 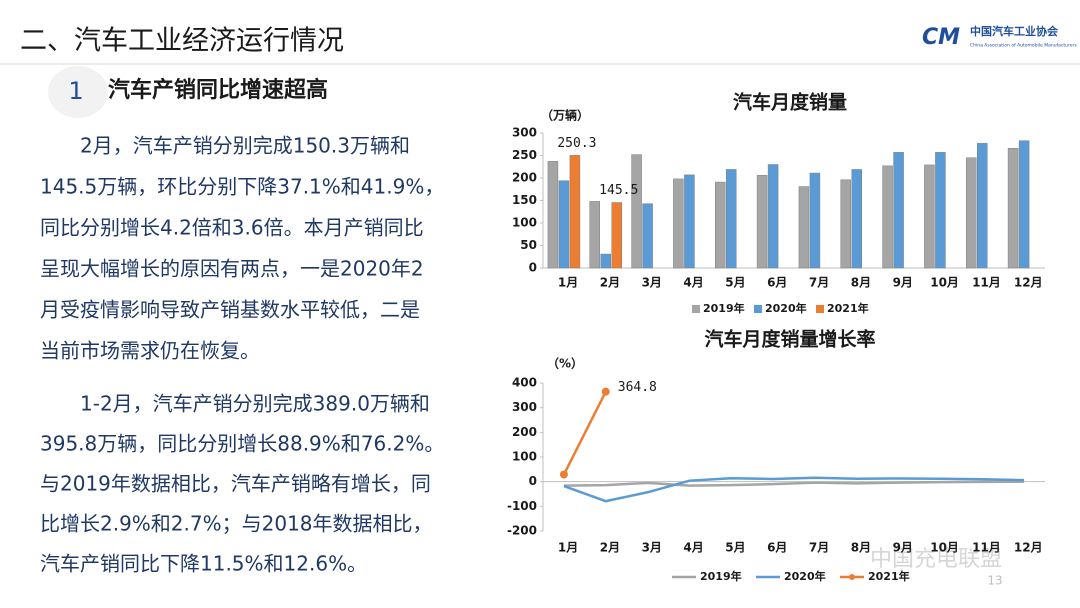 What do you see at coordinates (576, 143) in the screenshot?
I see `data-label: 250.3` at bounding box center [576, 143].